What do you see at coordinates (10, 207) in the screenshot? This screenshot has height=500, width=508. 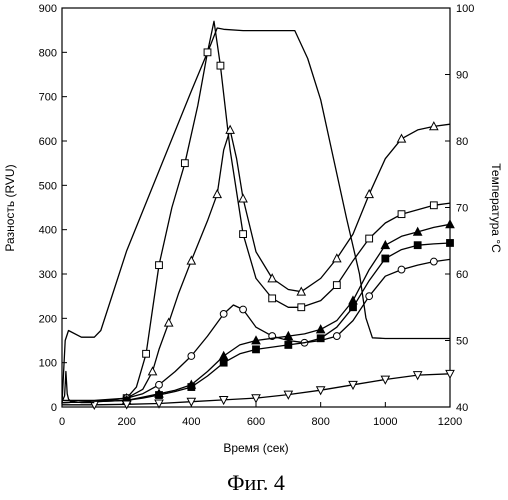 I see `y-axis-left-title: Разность (RVU)` at bounding box center [10, 207].